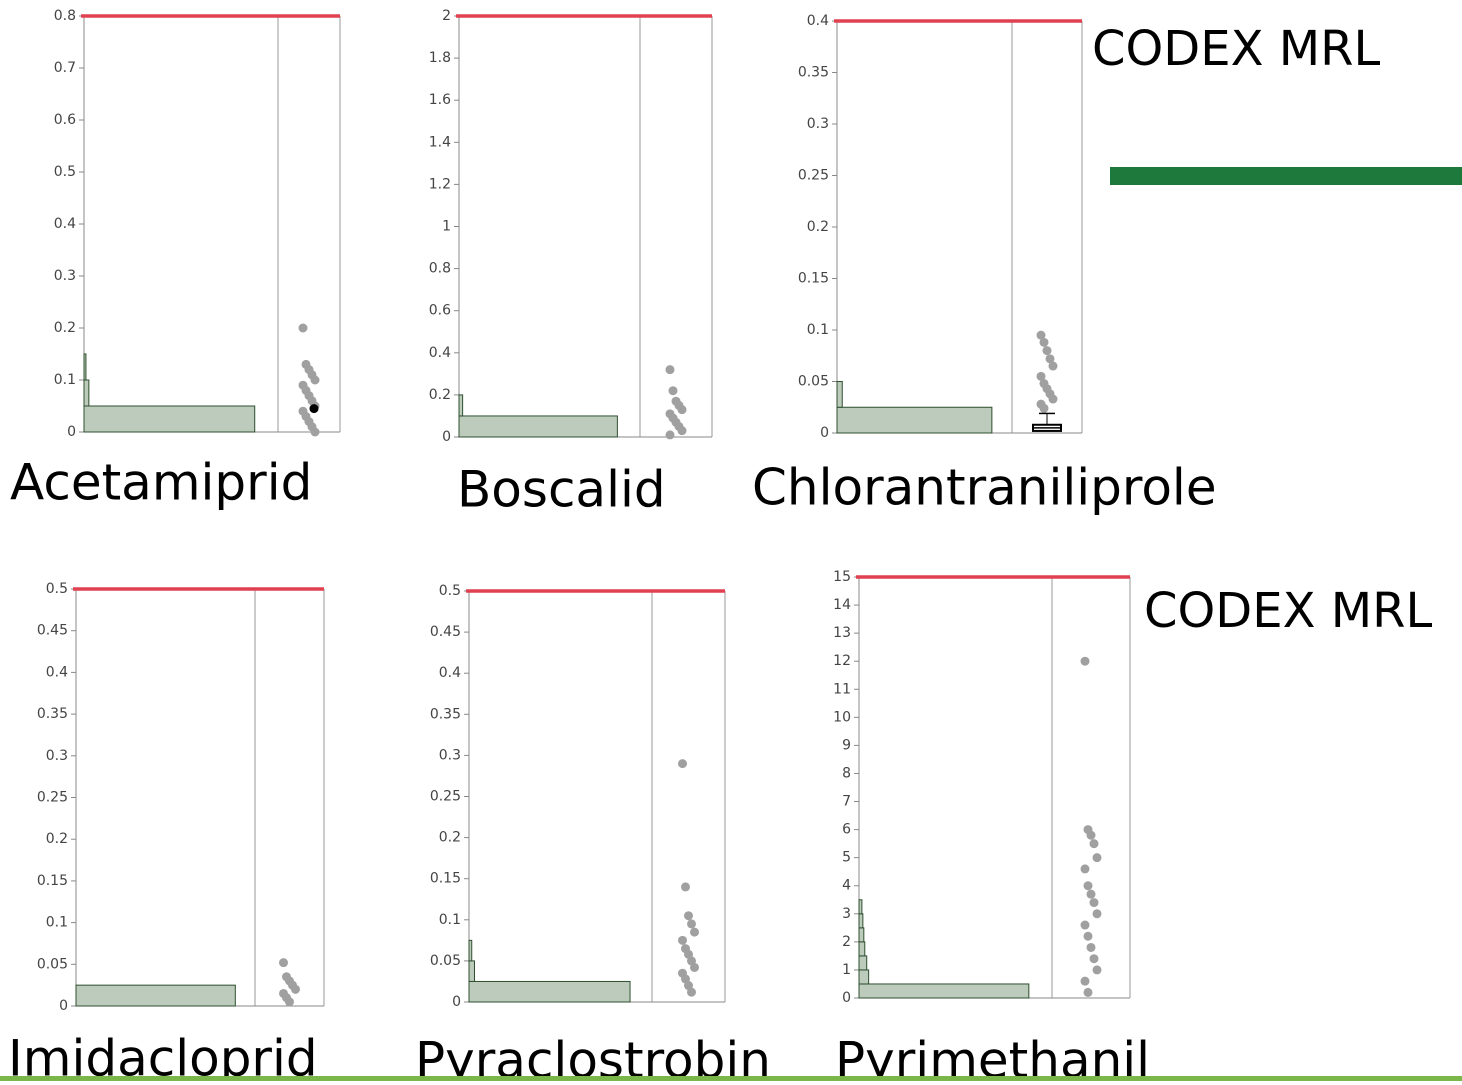  Describe the element at coordinates (440, 100) in the screenshot. I see `y-tick-label: 1.6` at that location.